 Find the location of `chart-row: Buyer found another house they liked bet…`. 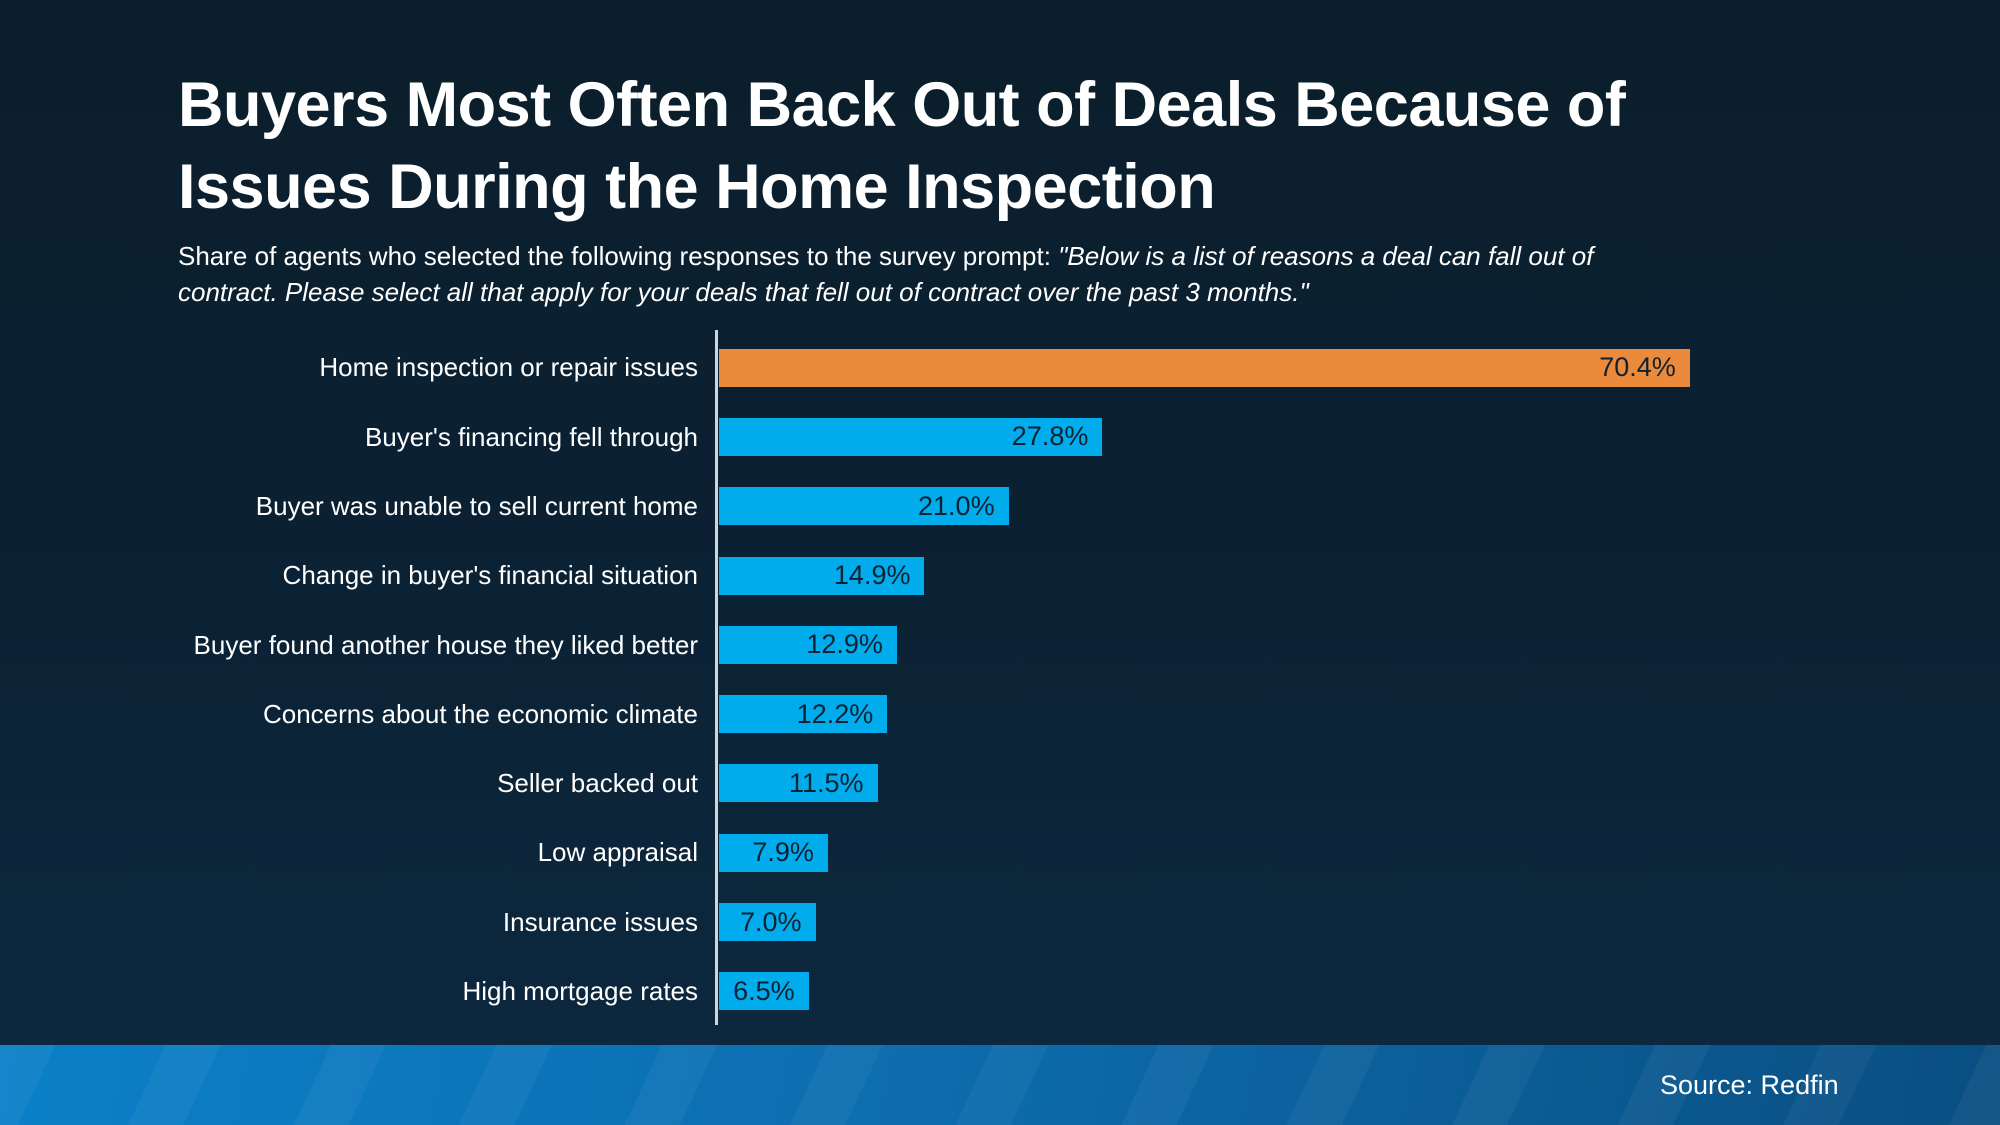

chart-row: Buyer found another house they liked bet… is located at coordinates (1000, 644).